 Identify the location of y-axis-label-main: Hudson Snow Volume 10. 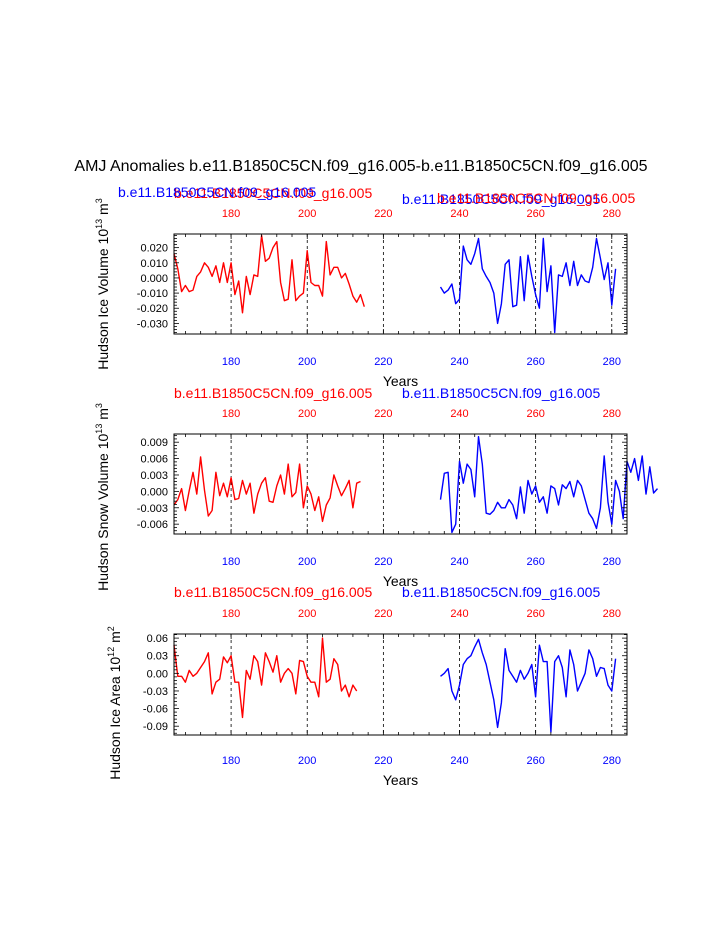
(103, 511).